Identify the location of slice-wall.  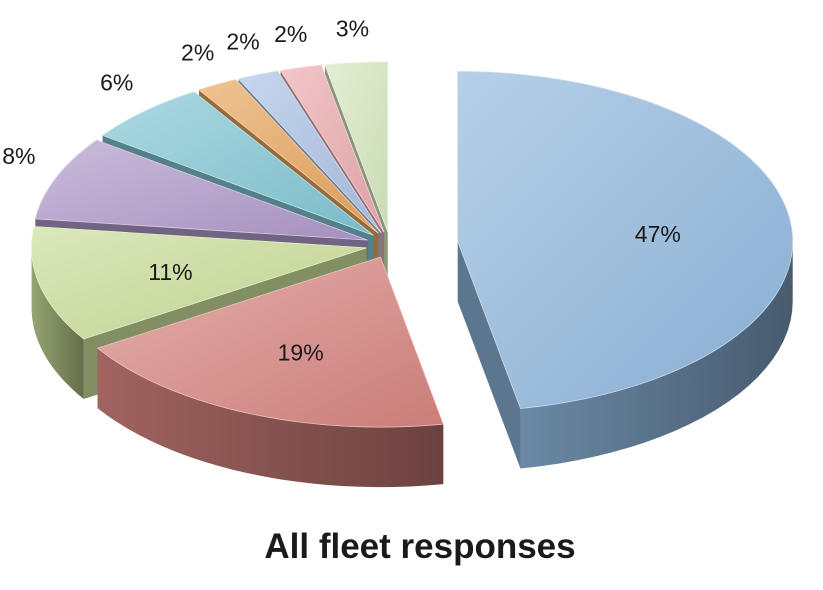
(489, 355).